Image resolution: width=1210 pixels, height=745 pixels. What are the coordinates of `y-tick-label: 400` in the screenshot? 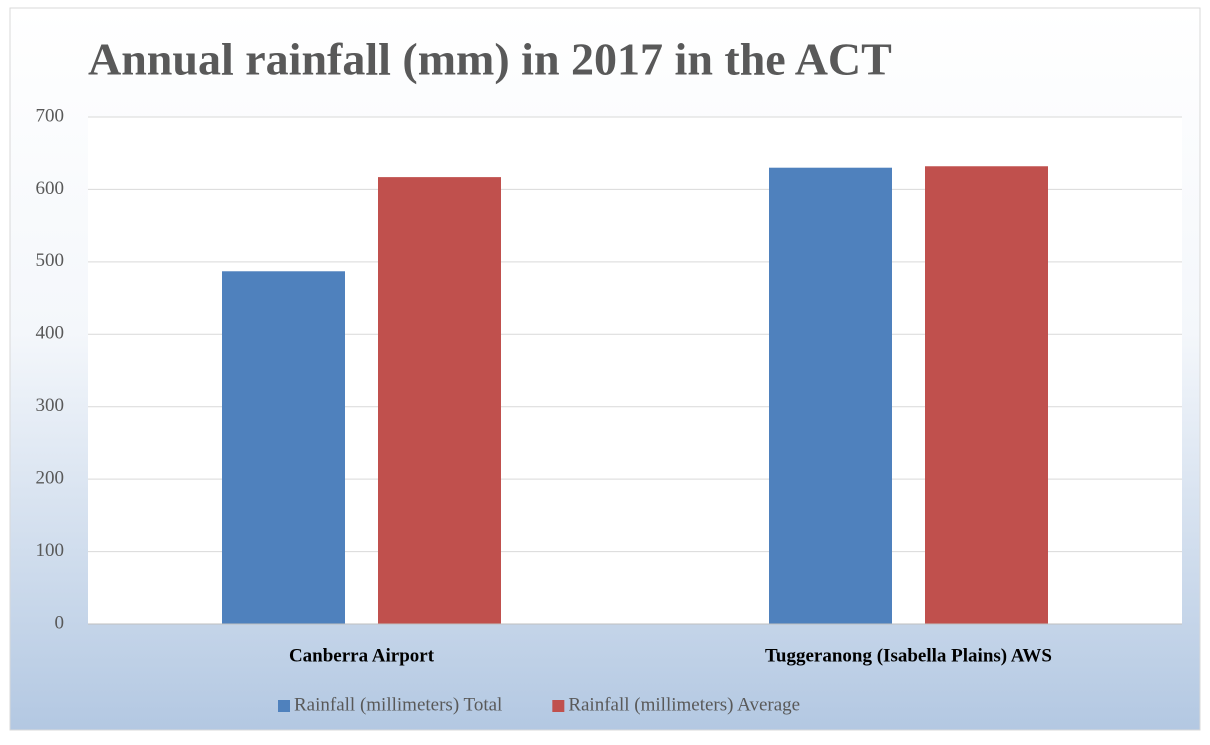 It's located at (50, 333).